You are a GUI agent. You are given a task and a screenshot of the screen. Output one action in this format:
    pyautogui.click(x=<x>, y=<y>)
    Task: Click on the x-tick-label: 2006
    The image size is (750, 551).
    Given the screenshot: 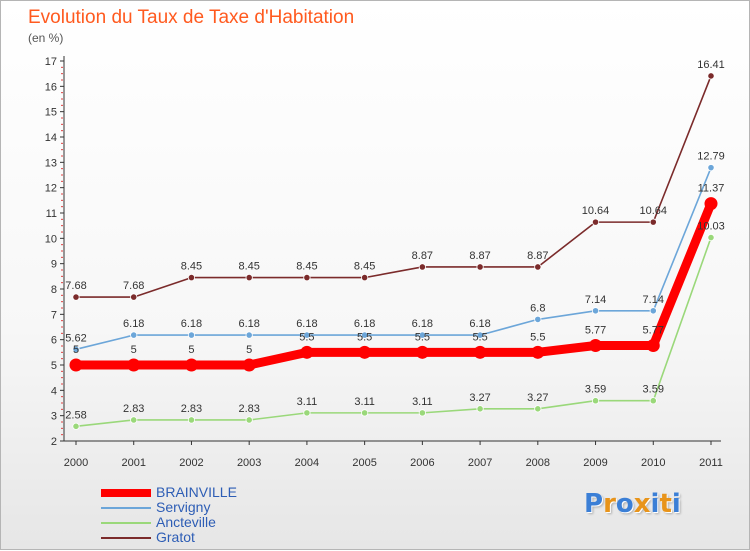 What is the action you would take?
    pyautogui.click(x=422, y=463)
    